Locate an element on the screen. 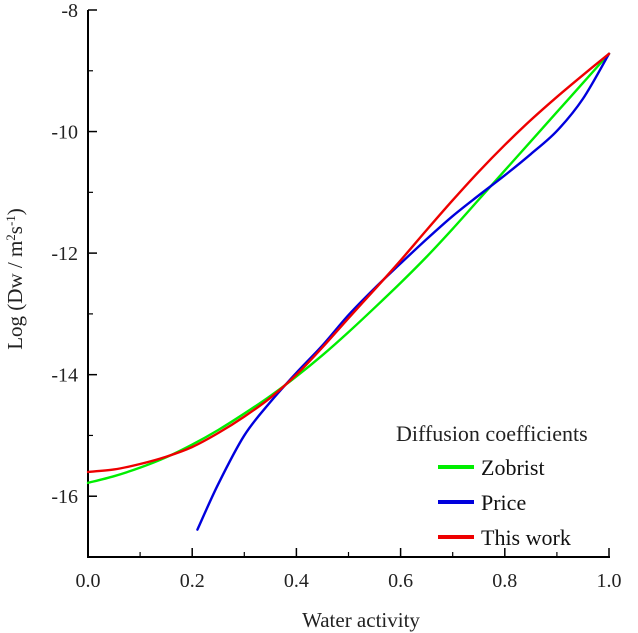  y-tick-label: -16 is located at coordinates (64, 497).